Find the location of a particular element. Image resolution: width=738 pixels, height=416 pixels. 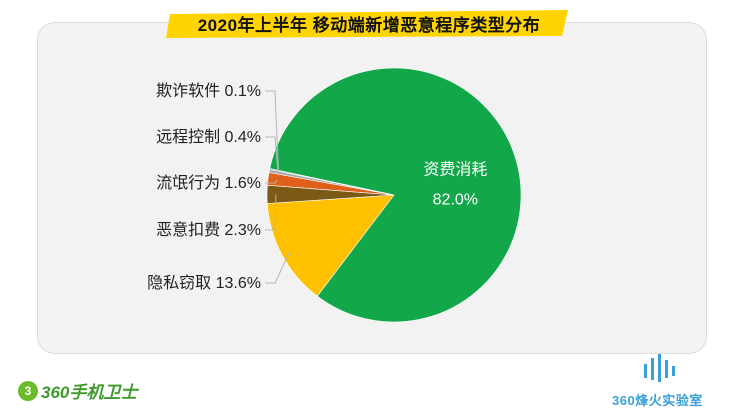

outside-label-2: 流氓行为 1.6% is located at coordinates (208, 183).